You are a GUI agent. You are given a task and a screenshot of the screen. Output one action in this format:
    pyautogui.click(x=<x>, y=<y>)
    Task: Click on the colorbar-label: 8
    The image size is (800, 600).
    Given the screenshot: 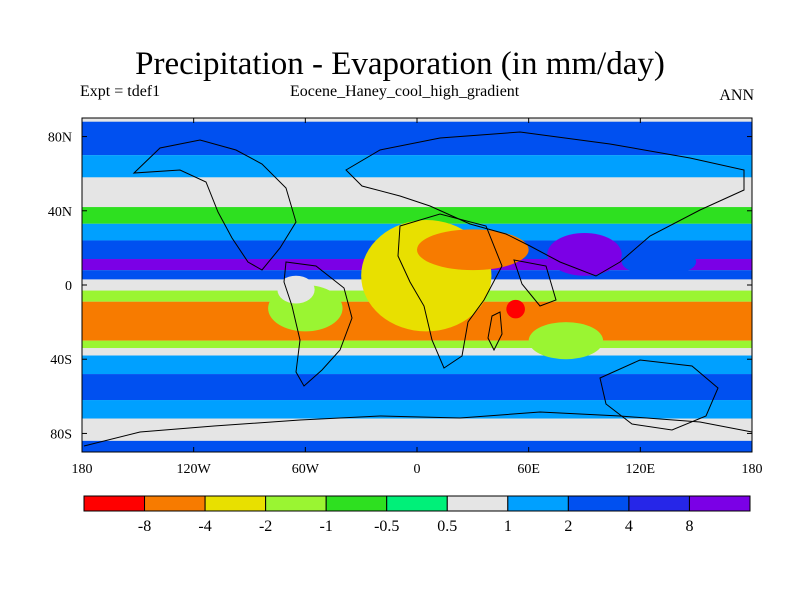 What is the action you would take?
    pyautogui.click(x=689, y=526)
    